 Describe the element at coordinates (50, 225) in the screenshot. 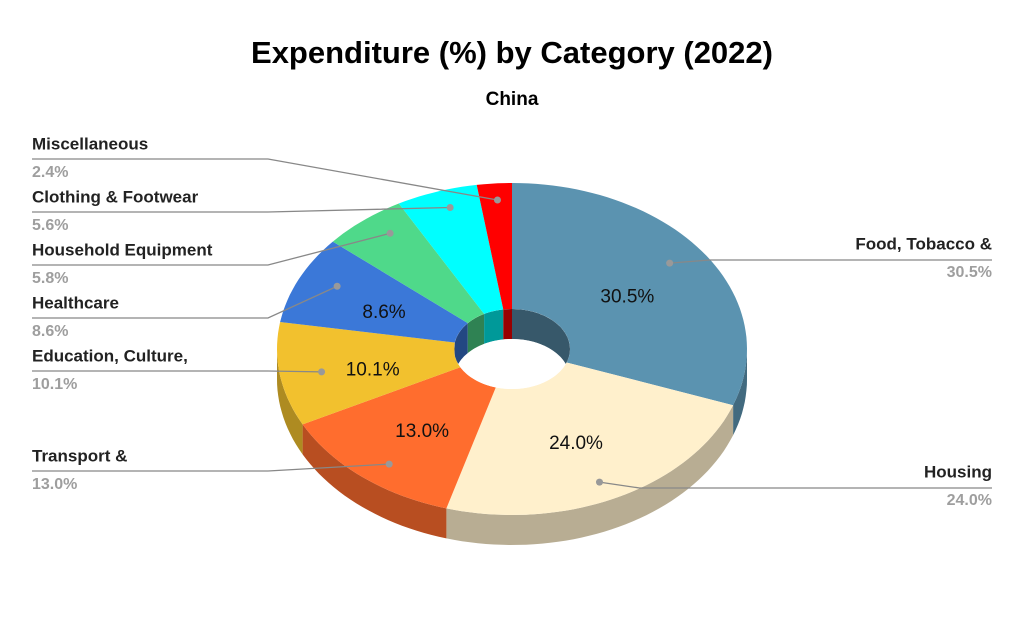

I see `value-label: 5.6%` at that location.